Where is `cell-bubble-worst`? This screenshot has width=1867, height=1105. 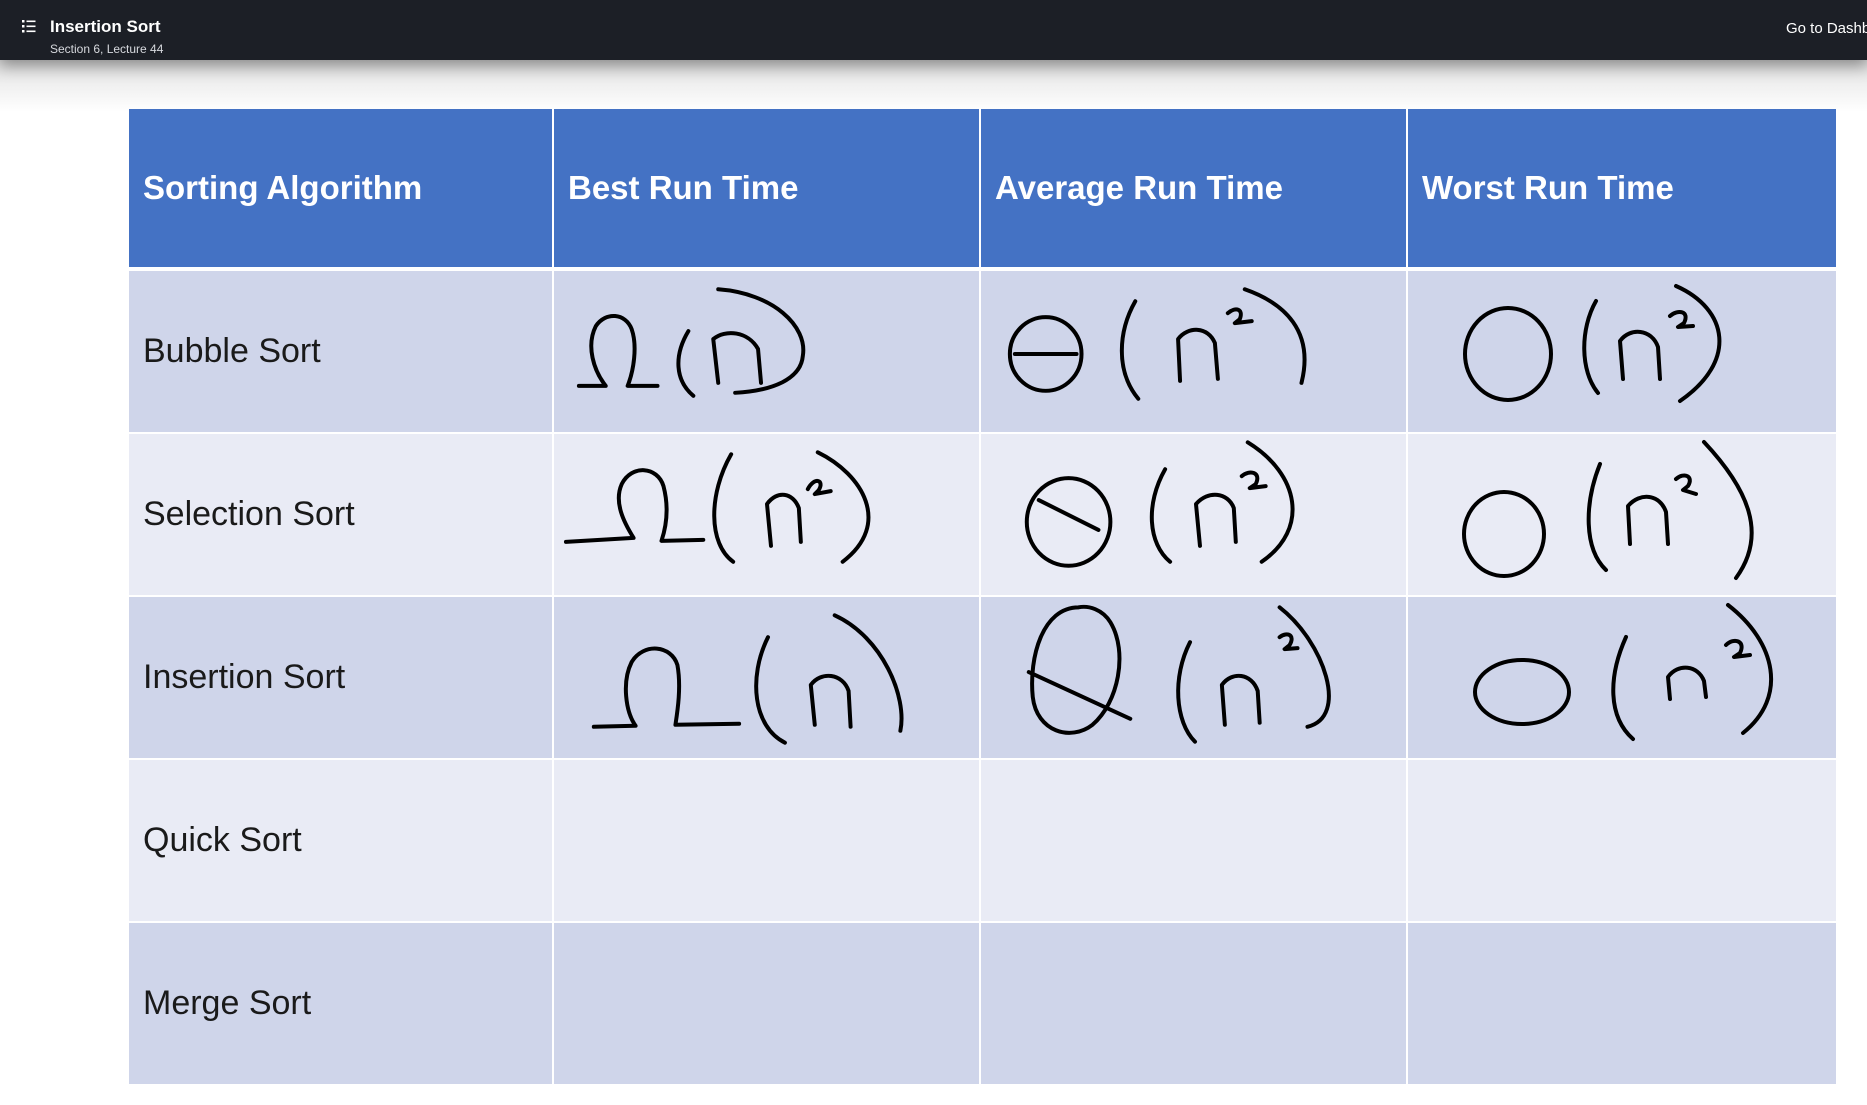
cell-bubble-worst is located at coordinates (1622, 352).